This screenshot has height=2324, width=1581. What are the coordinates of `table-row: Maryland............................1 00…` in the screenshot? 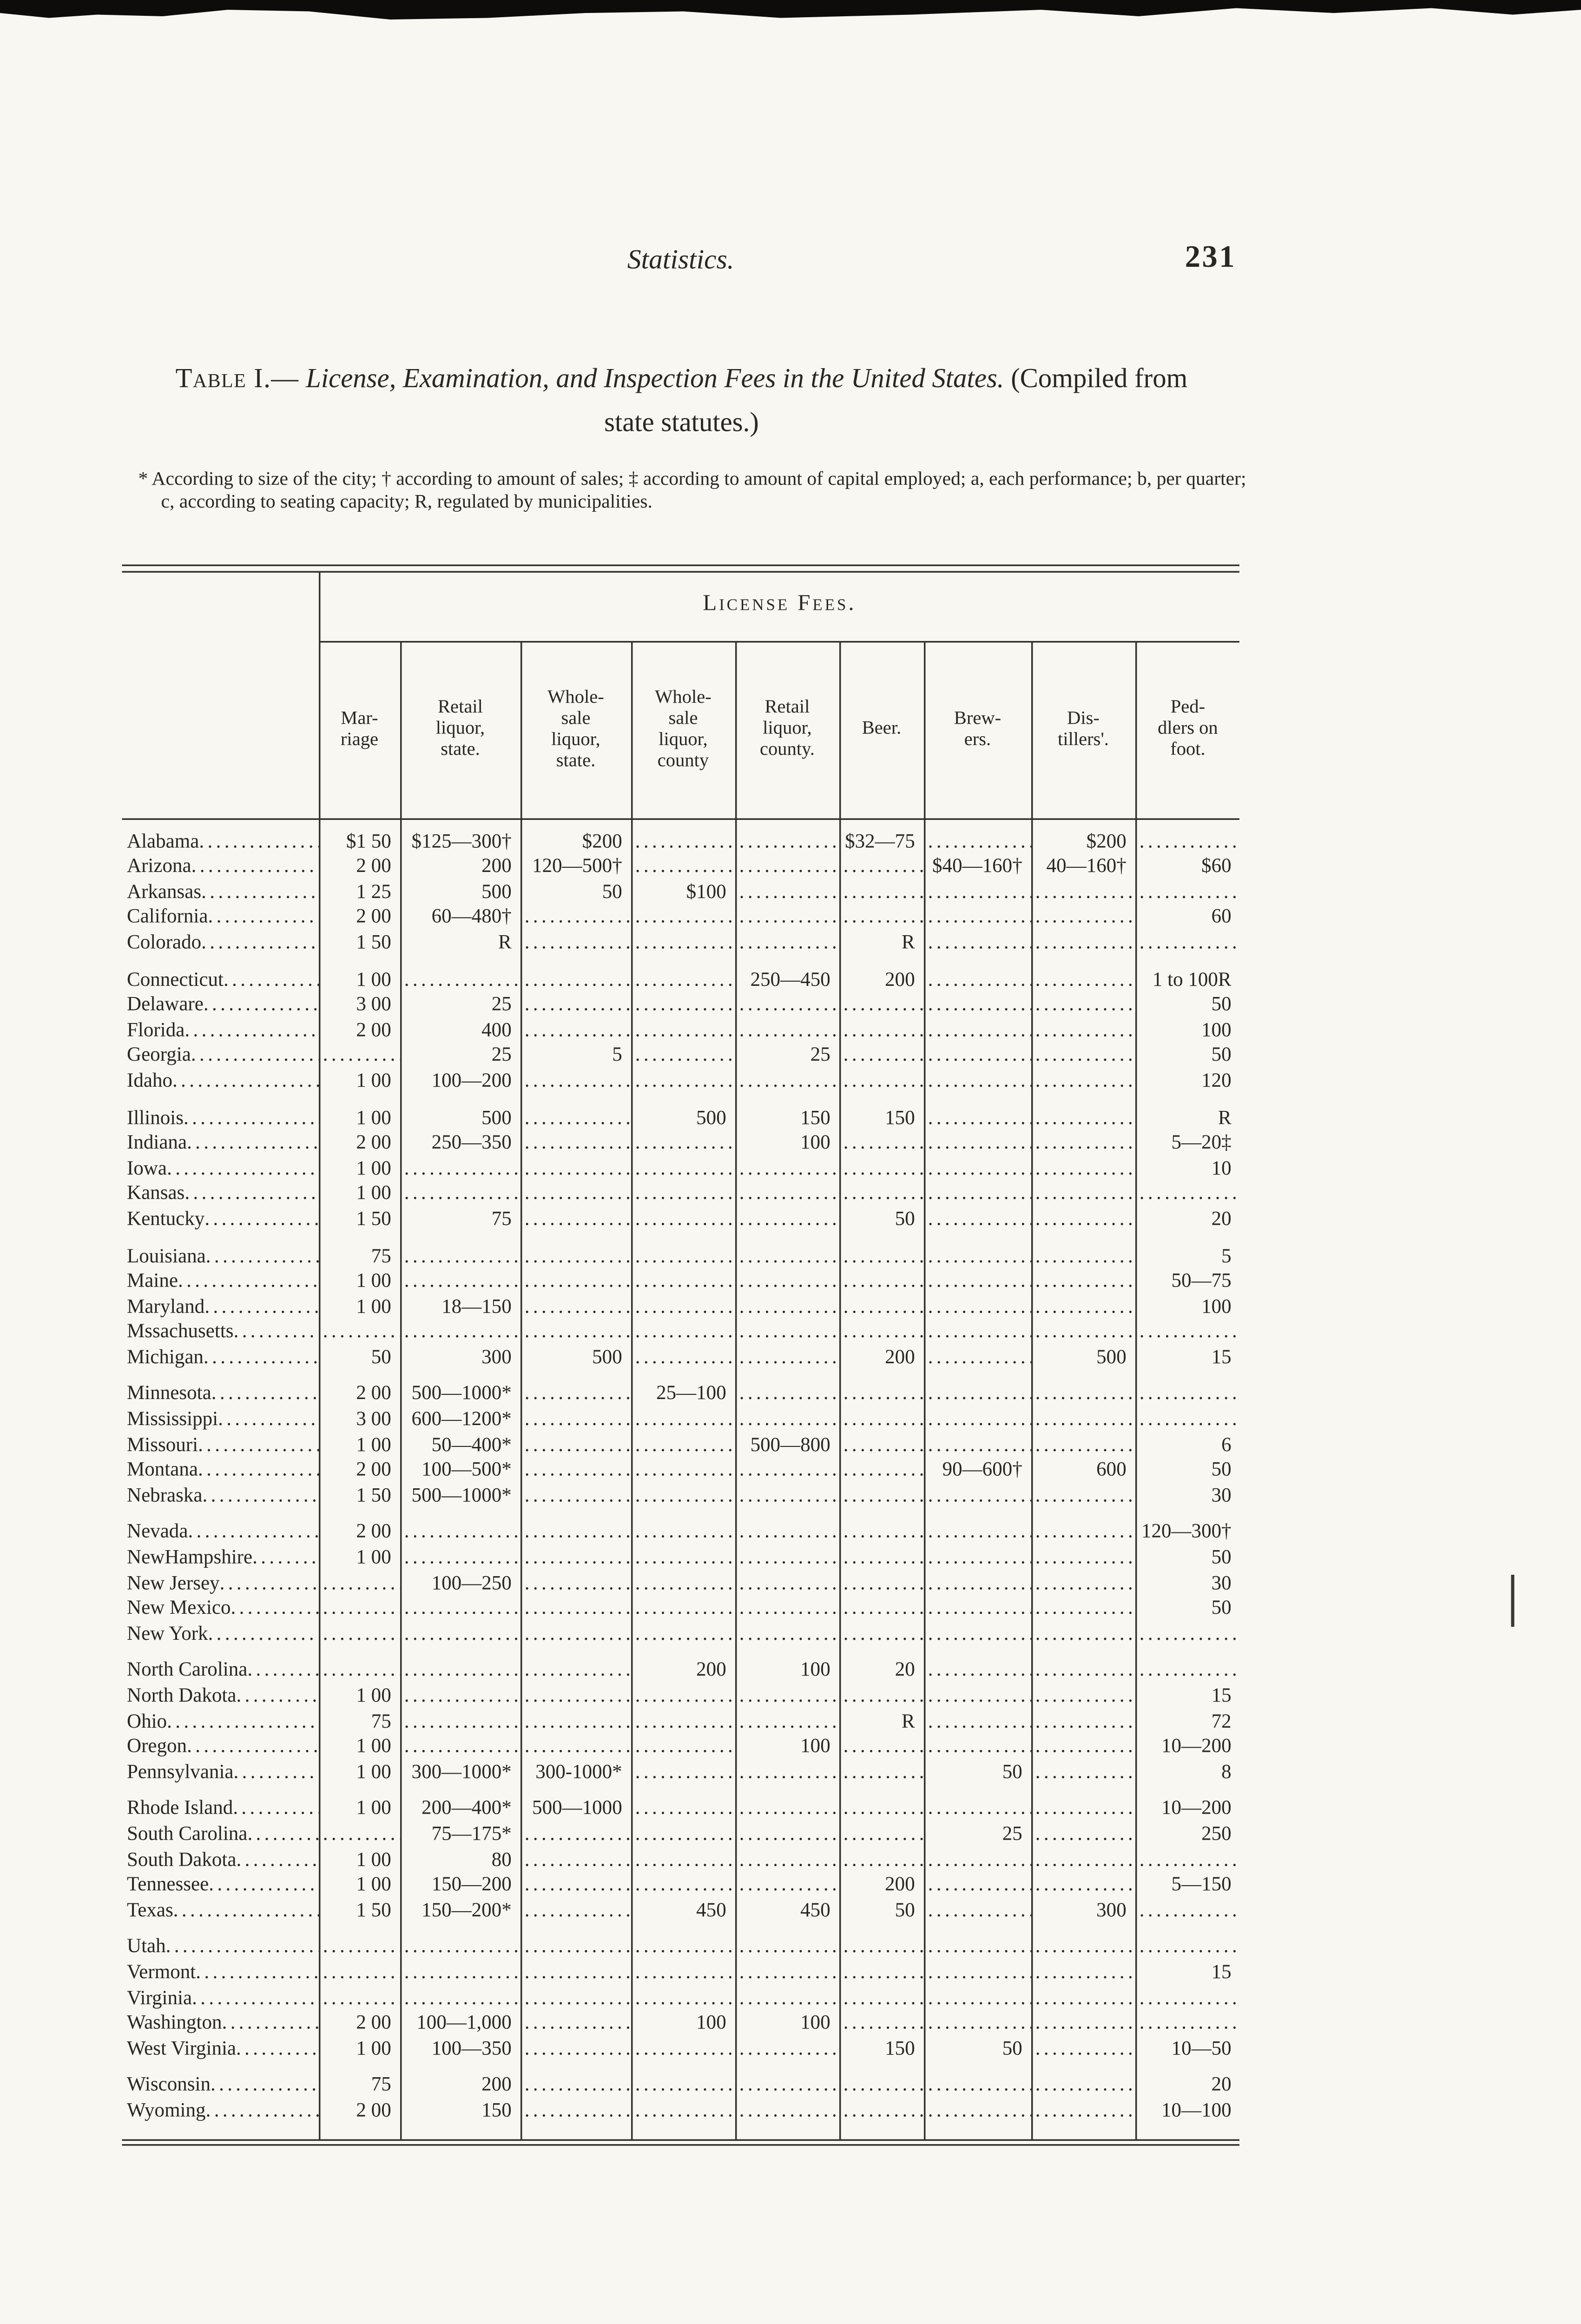 It's located at (681, 1307).